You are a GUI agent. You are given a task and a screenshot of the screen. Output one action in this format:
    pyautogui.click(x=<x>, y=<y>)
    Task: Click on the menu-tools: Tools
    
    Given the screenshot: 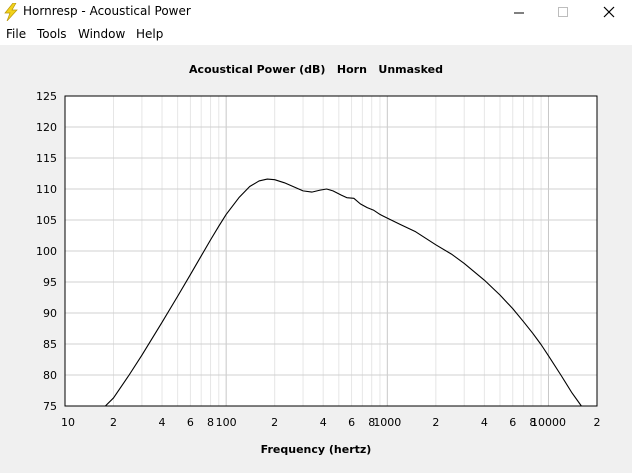 What is the action you would take?
    pyautogui.click(x=52, y=34)
    